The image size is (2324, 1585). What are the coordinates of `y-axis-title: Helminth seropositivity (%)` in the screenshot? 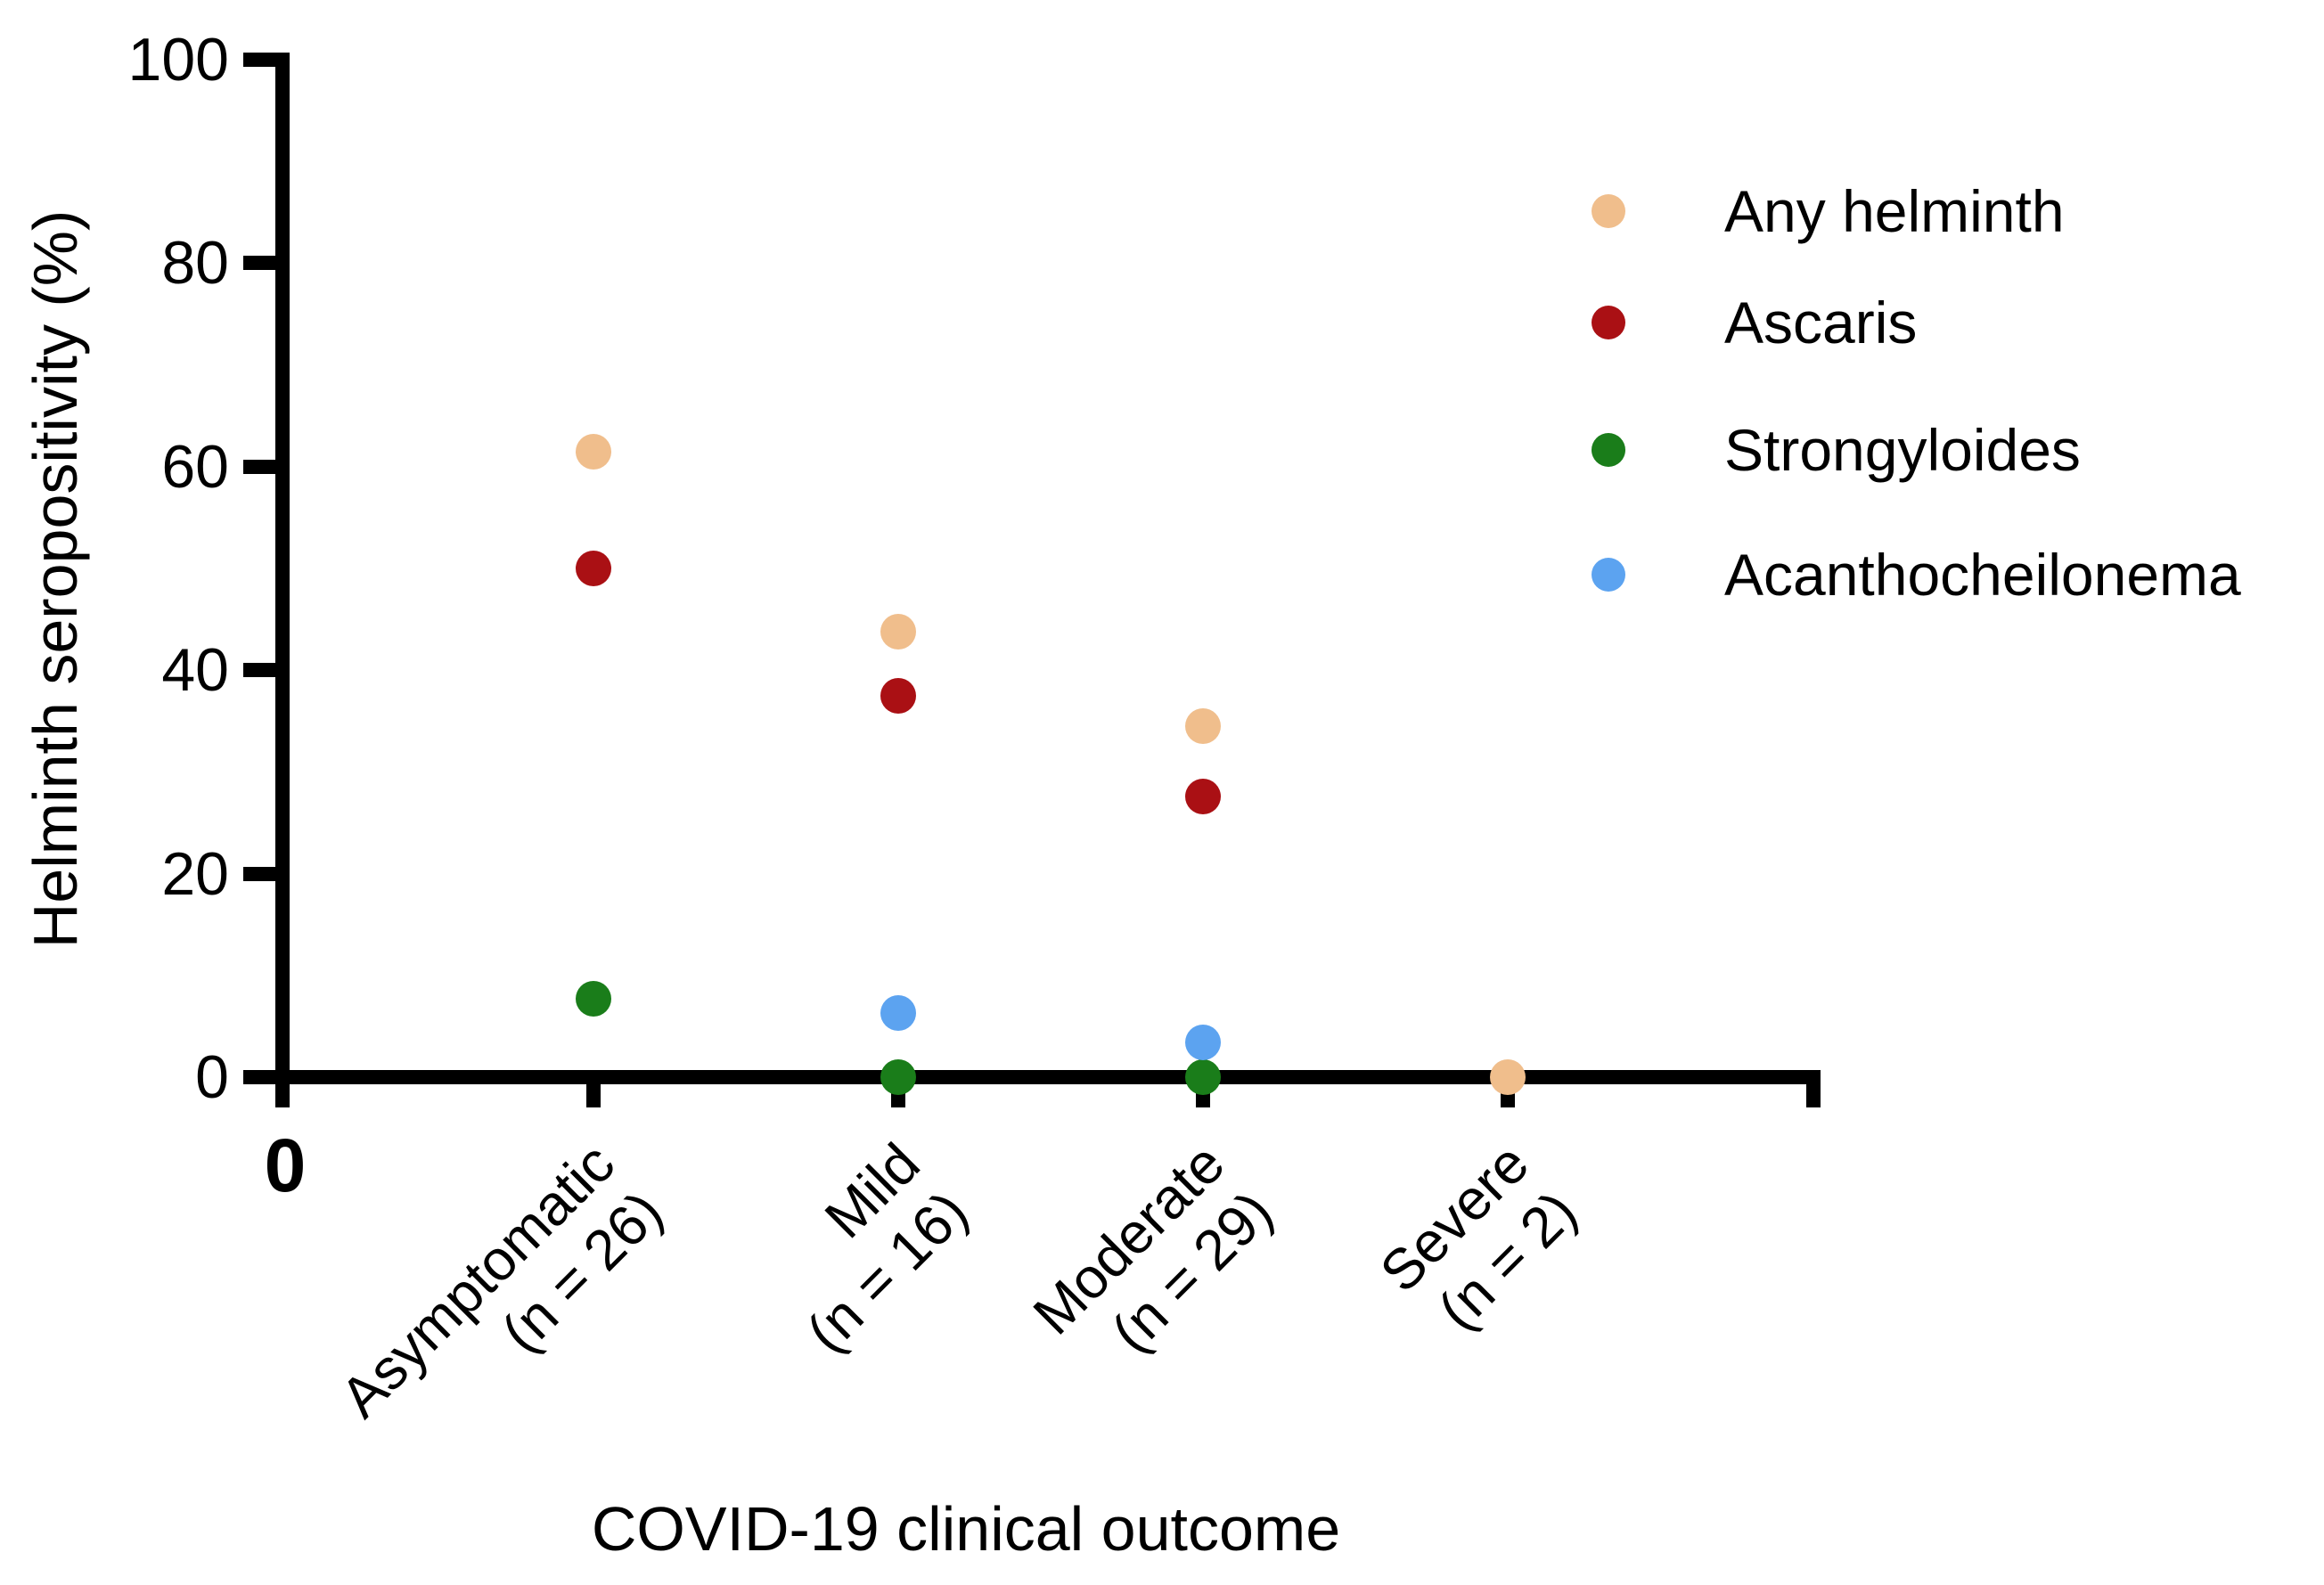 It's located at (55, 579).